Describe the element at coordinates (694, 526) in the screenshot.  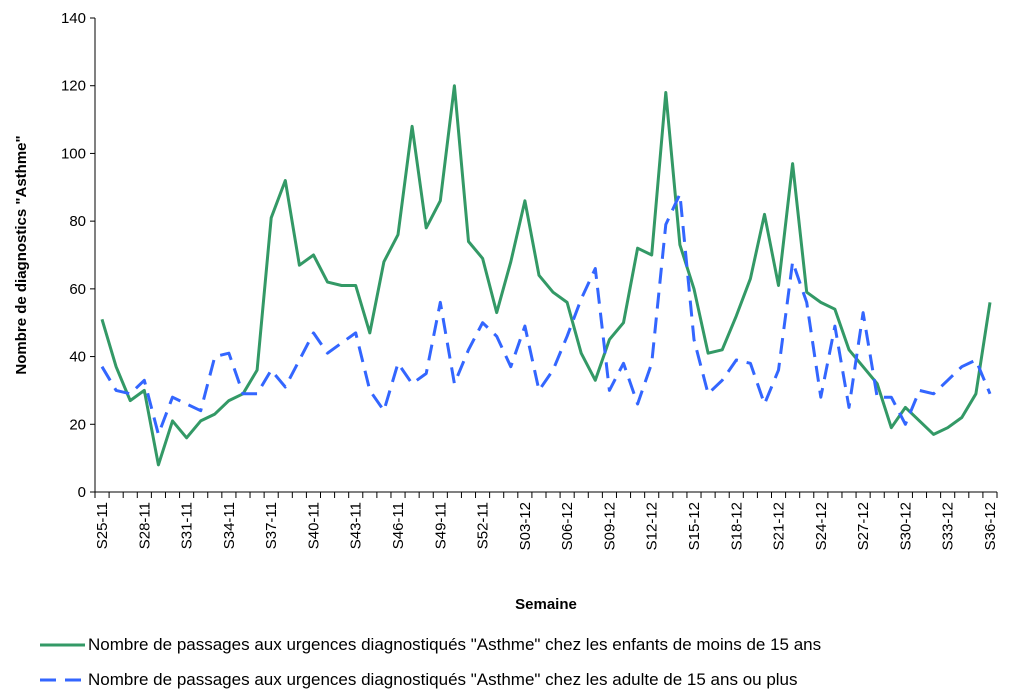
I see `x-tick-label: S15-12` at that location.